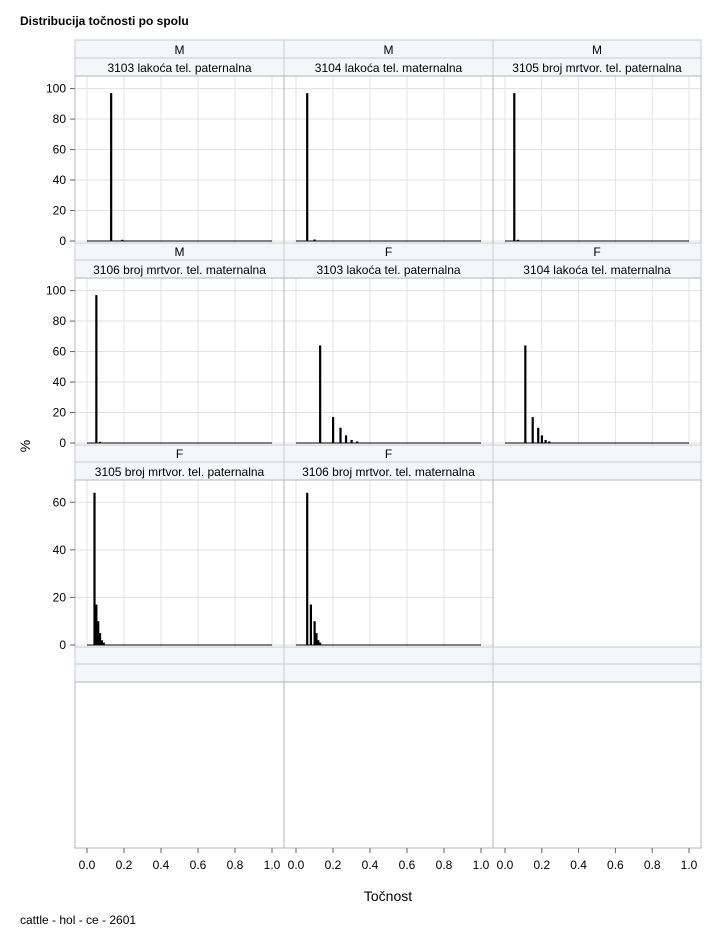 The height and width of the screenshot is (945, 718). Describe the element at coordinates (104, 21) in the screenshot. I see `chart-title: Distribucija točnosti po spolu` at that location.